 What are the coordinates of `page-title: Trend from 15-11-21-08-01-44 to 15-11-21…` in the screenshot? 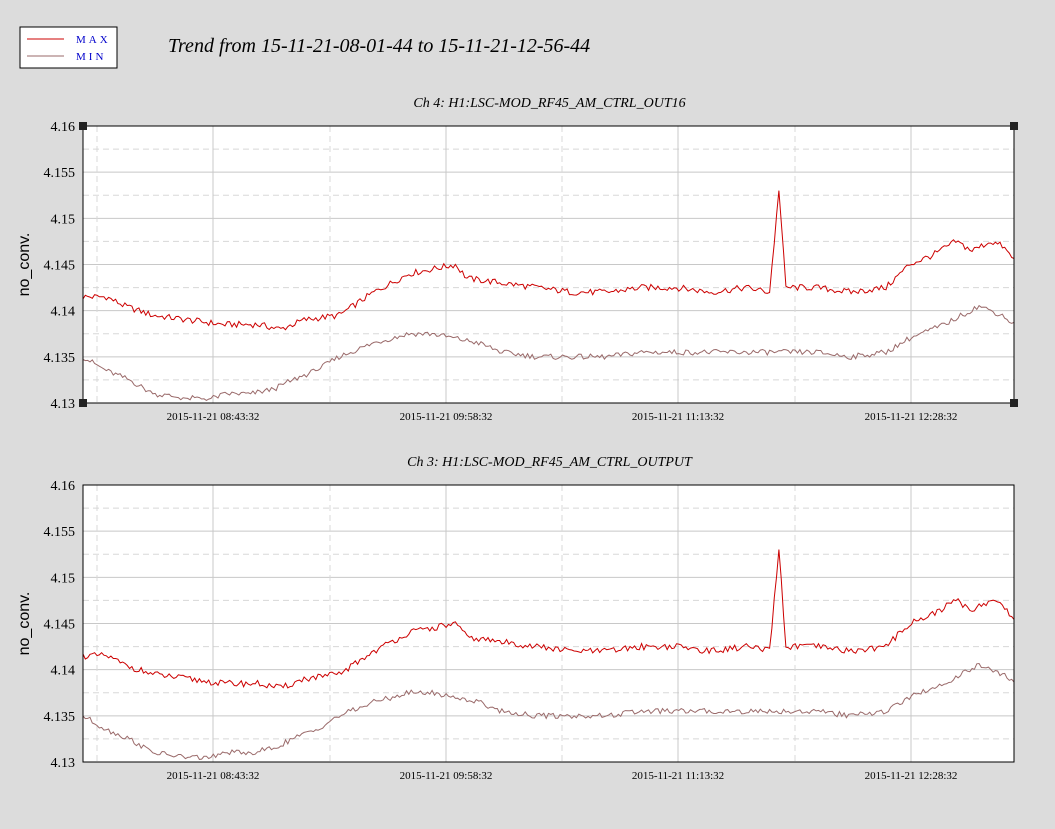 It's located at (379, 46).